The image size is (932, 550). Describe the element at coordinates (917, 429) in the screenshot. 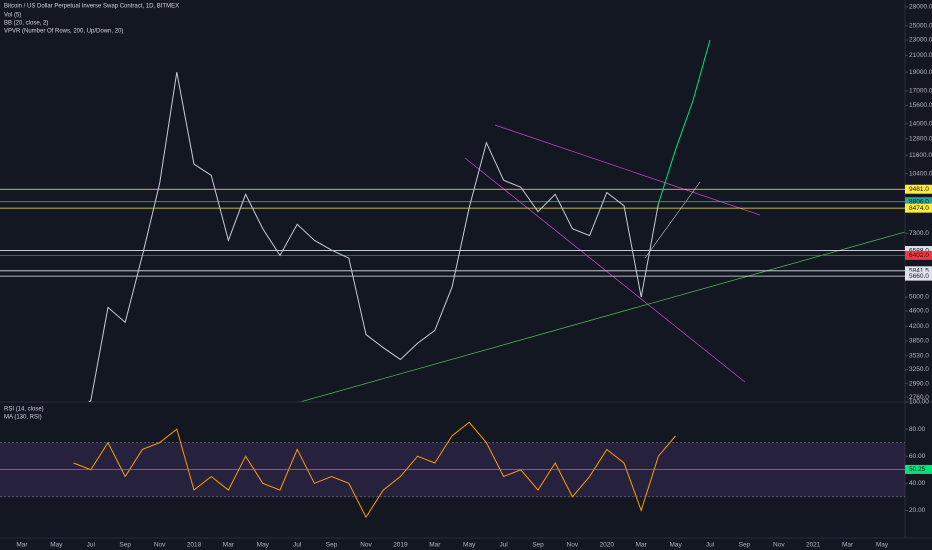

I see `y-tick-label: 80.00` at that location.